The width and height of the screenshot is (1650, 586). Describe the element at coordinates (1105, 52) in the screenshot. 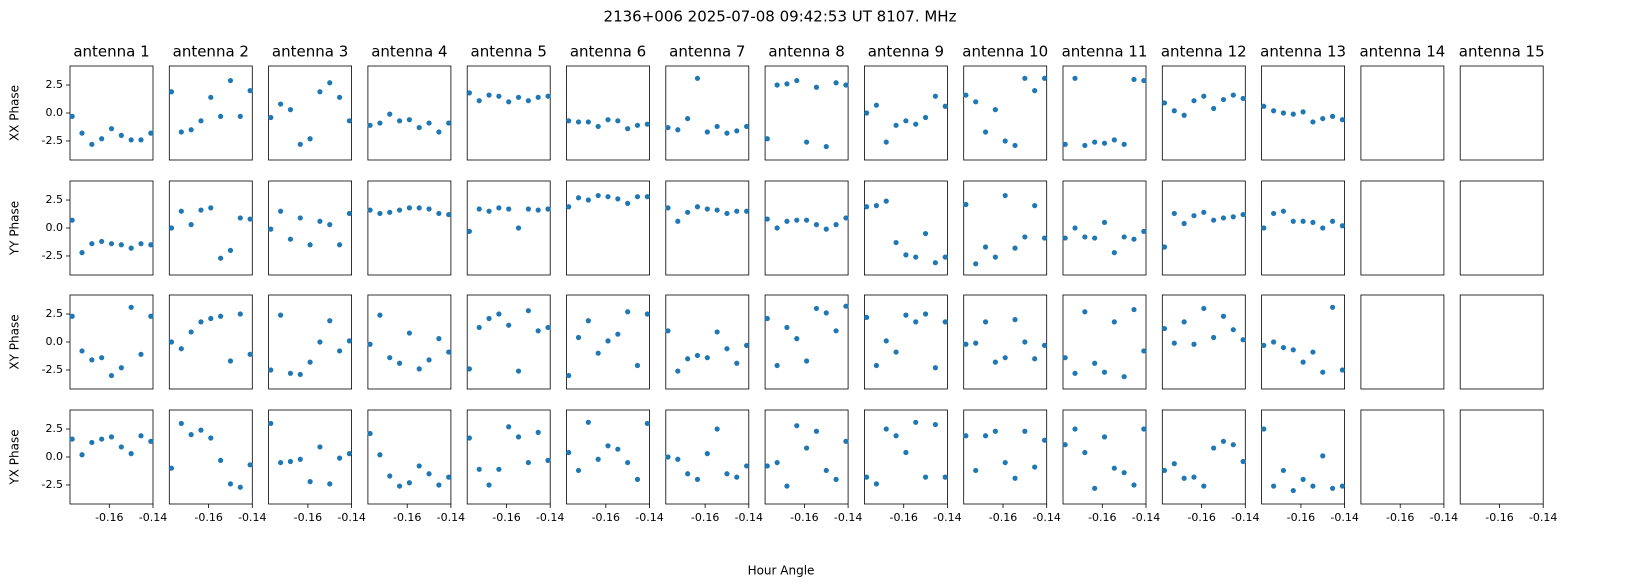

I see `panel-title: antenna 11` at that location.